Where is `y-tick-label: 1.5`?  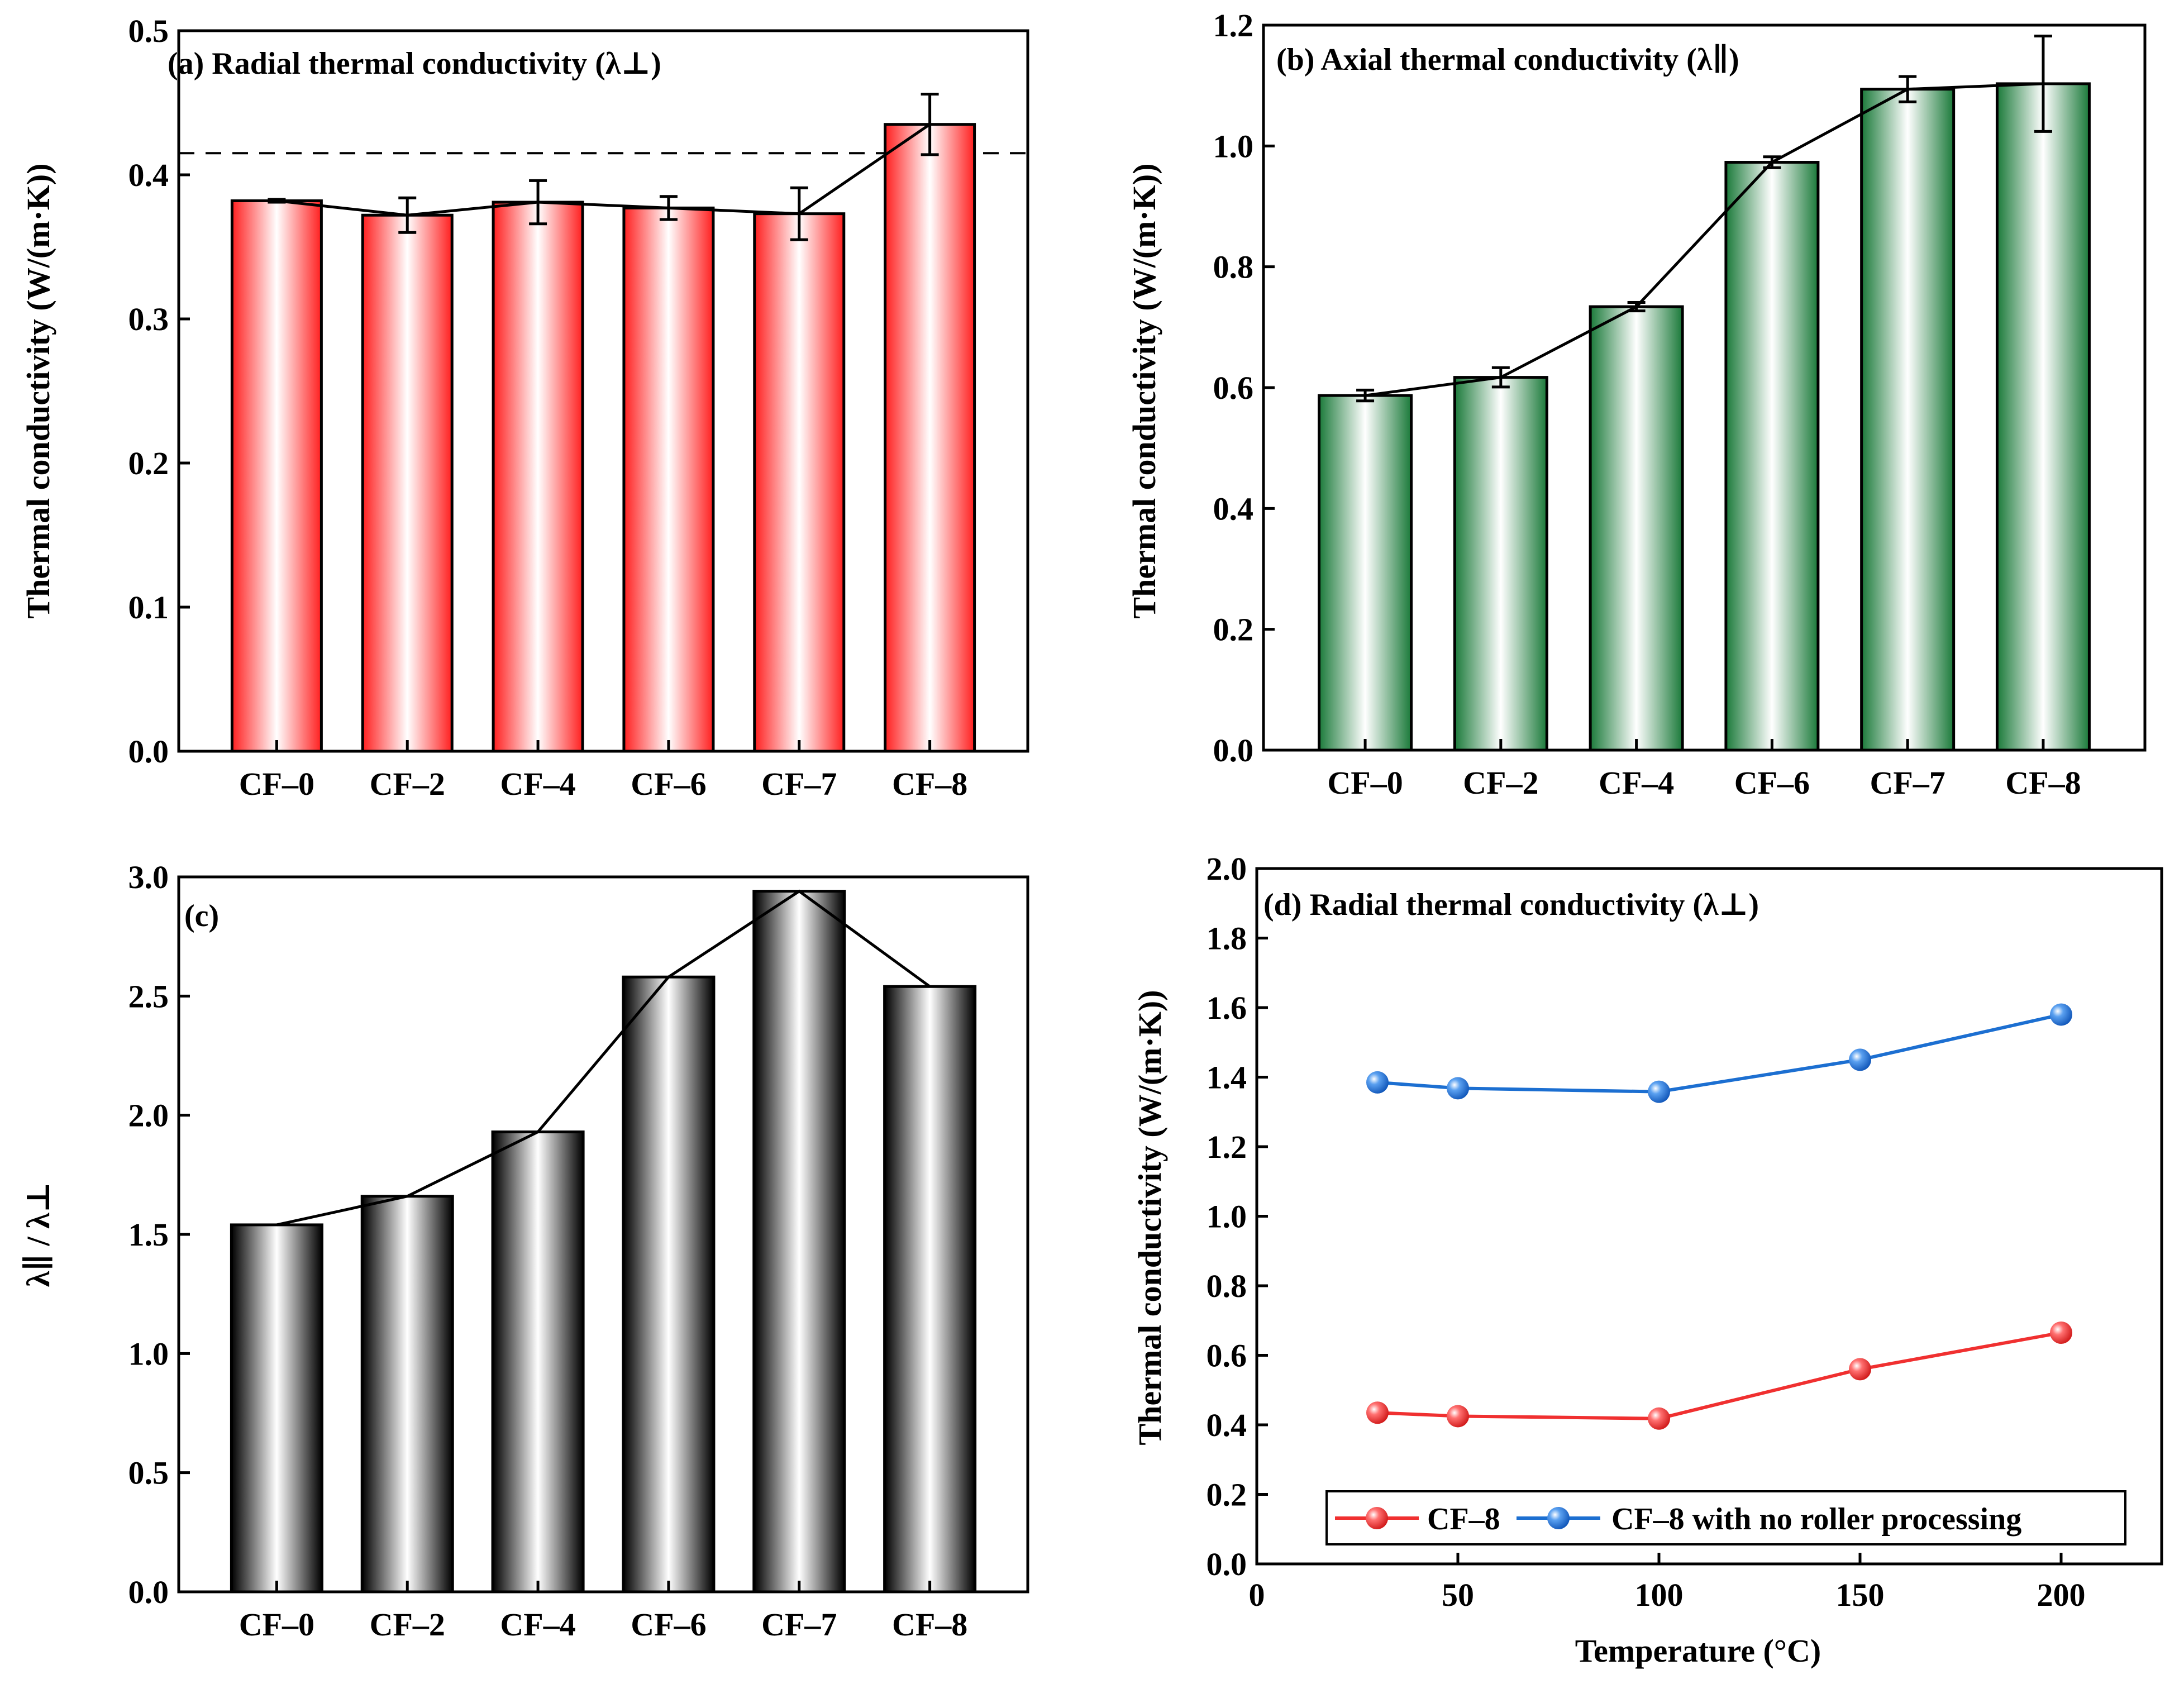 y-tick-label: 1.5 is located at coordinates (148, 1235).